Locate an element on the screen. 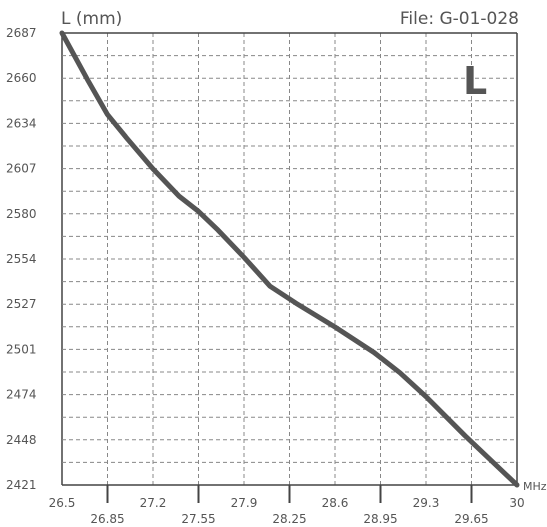 This screenshot has width=547, height=527. file-label: File: G-01-028 is located at coordinates (459, 19).